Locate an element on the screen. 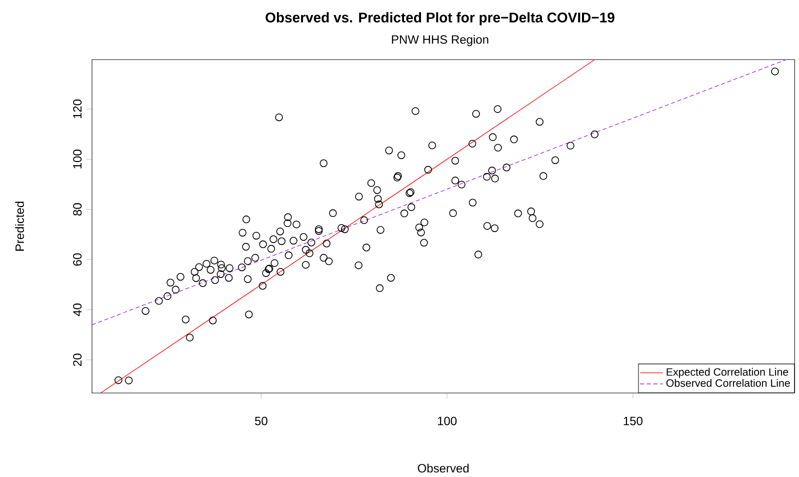  x-tick-label: 100 is located at coordinates (447, 421).